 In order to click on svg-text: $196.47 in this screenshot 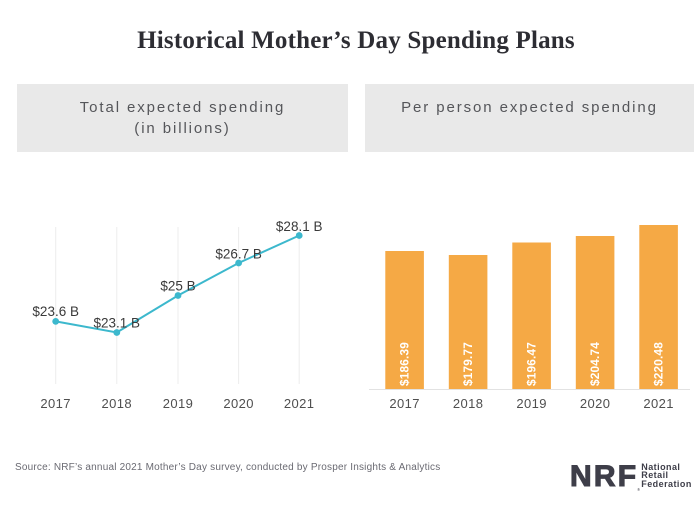, I will do `click(532, 364)`.